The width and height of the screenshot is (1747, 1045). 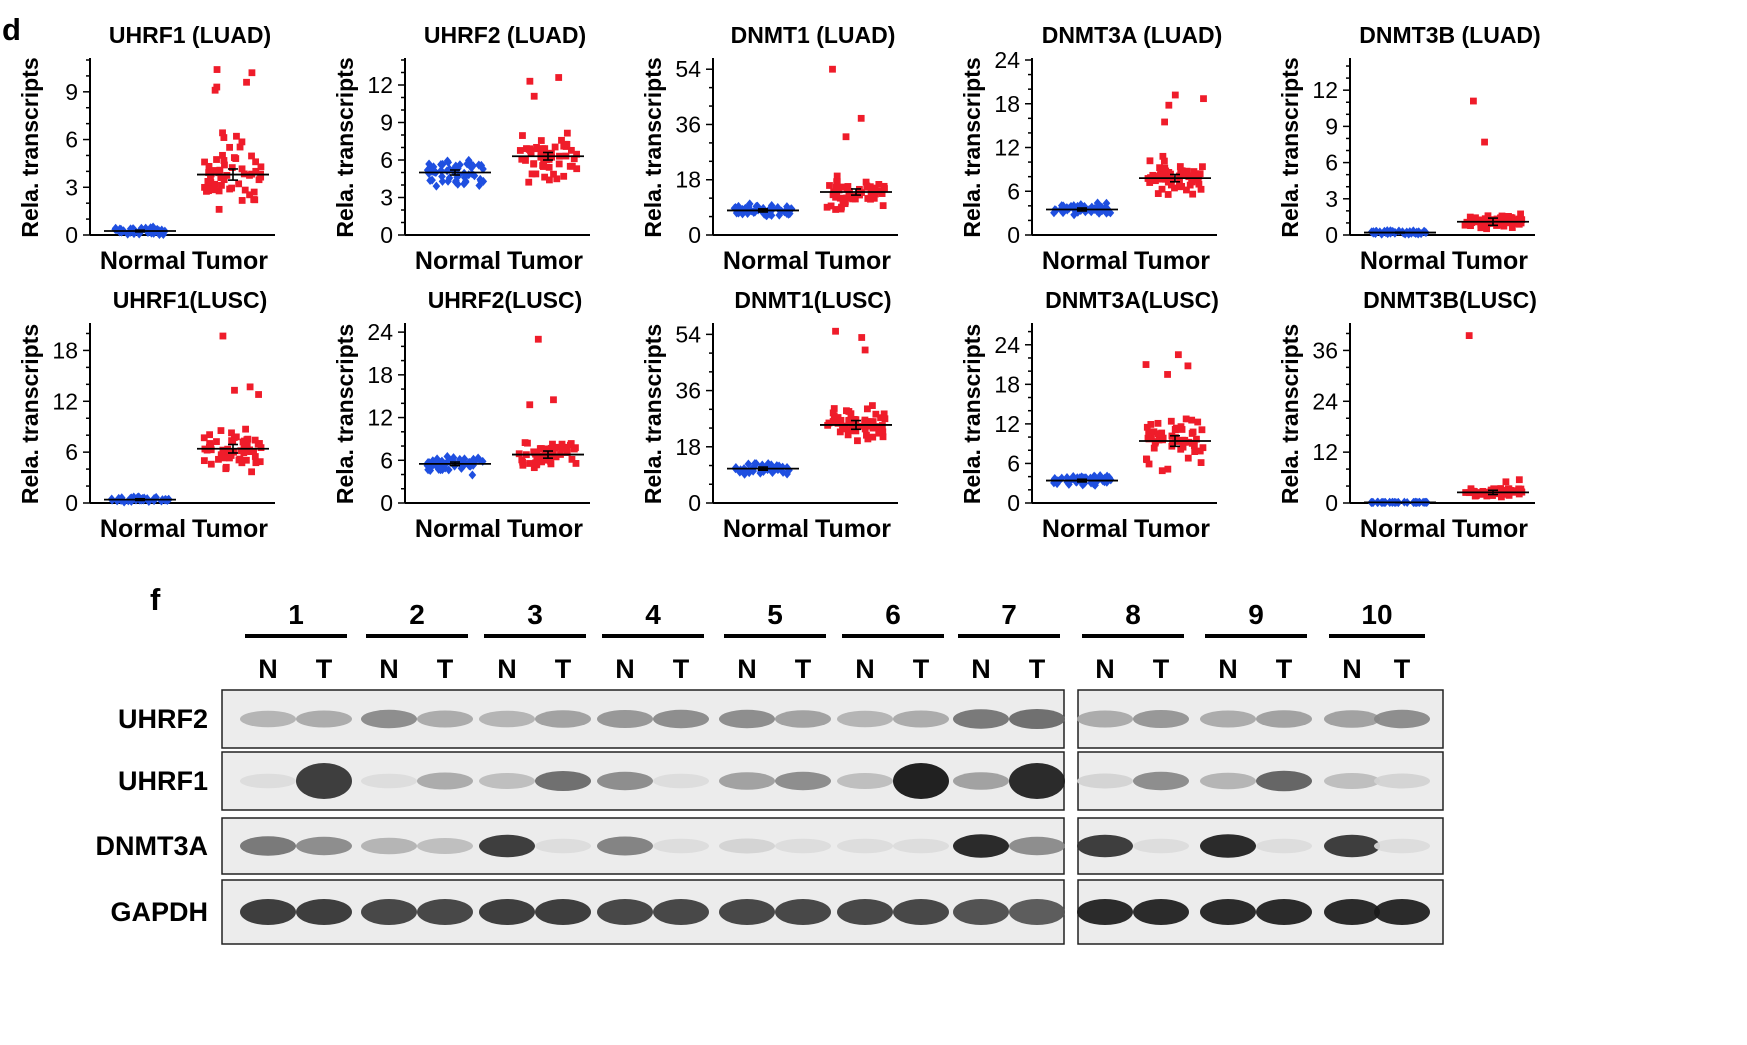 What do you see at coordinates (653, 614) in the screenshot?
I see `lane-group-number: 4` at bounding box center [653, 614].